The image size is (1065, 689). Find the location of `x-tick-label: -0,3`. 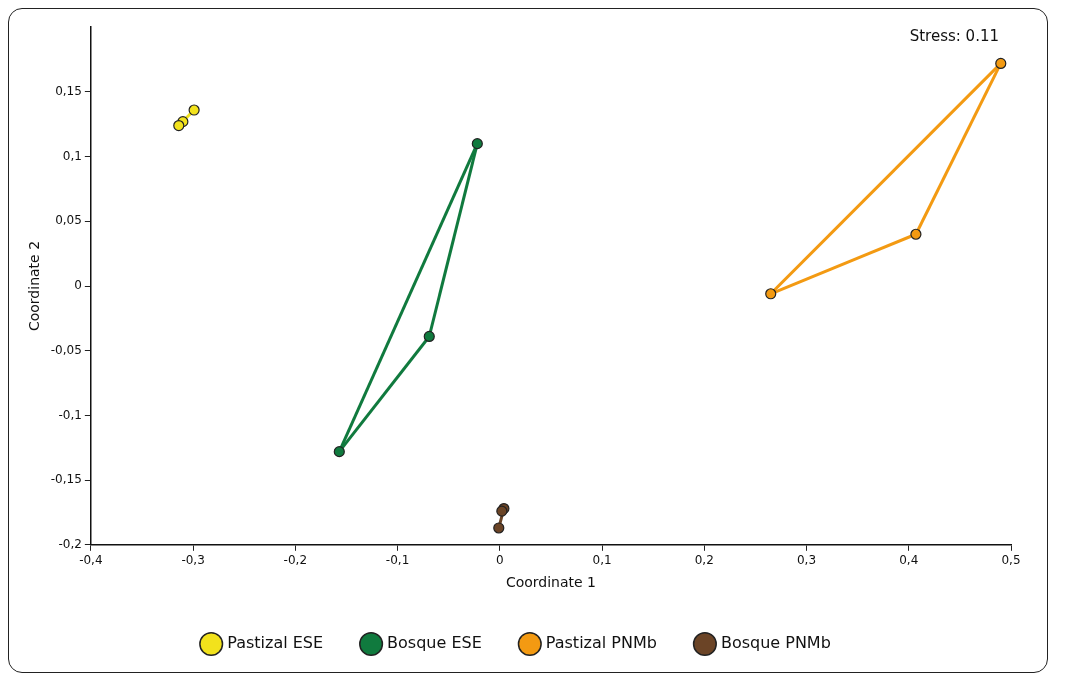

x-tick-label: -0,3 is located at coordinates (193, 560).